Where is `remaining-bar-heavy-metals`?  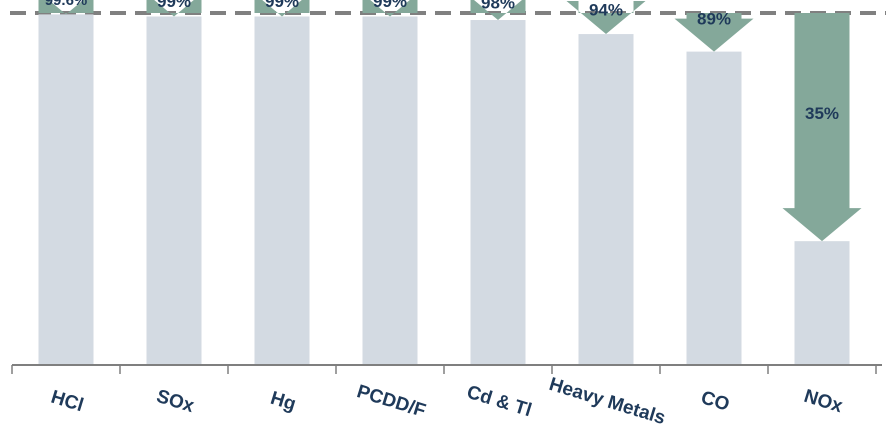 remaining-bar-heavy-metals is located at coordinates (606, 199).